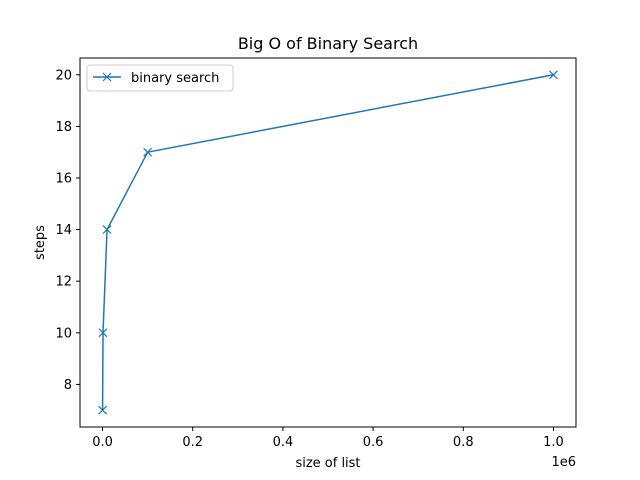  What do you see at coordinates (328, 43) in the screenshot?
I see `chart-title: Big O of Binary Search` at bounding box center [328, 43].